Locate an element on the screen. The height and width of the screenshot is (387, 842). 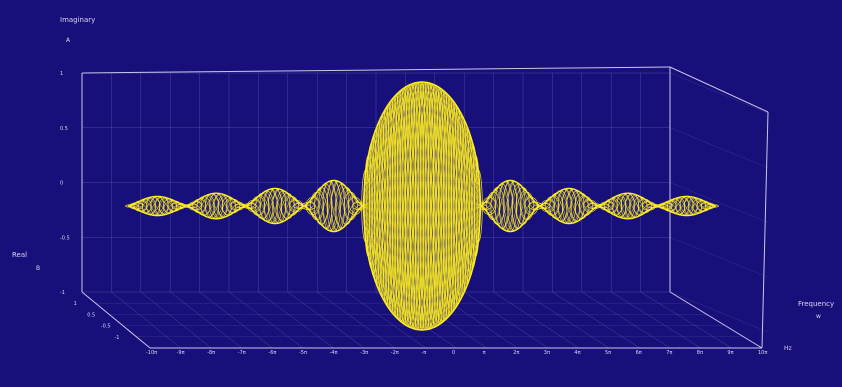
lobe-outline is located at coordinates (333, 206).